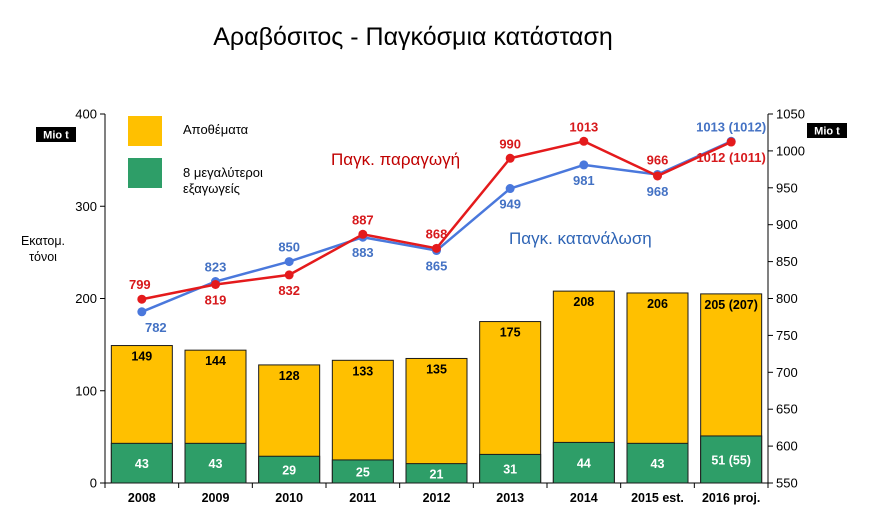 Image resolution: width=877 pixels, height=519 pixels. What do you see at coordinates (86, 114) in the screenshot?
I see `left-tick-label: 400` at bounding box center [86, 114].